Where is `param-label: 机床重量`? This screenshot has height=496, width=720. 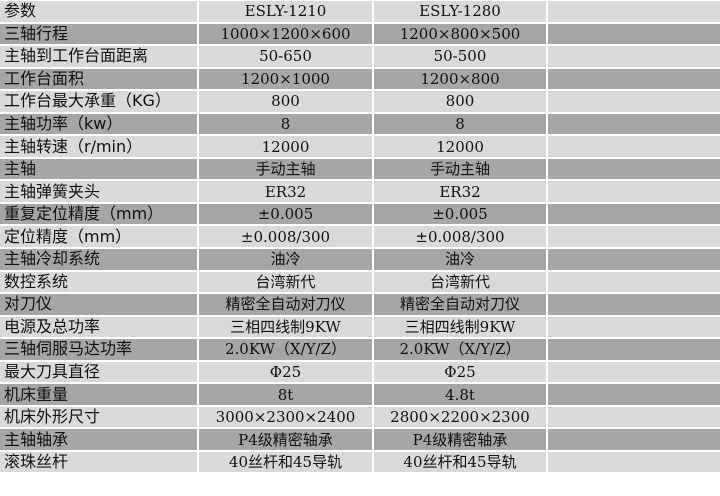 param-label: 机床重量 is located at coordinates (98, 394).